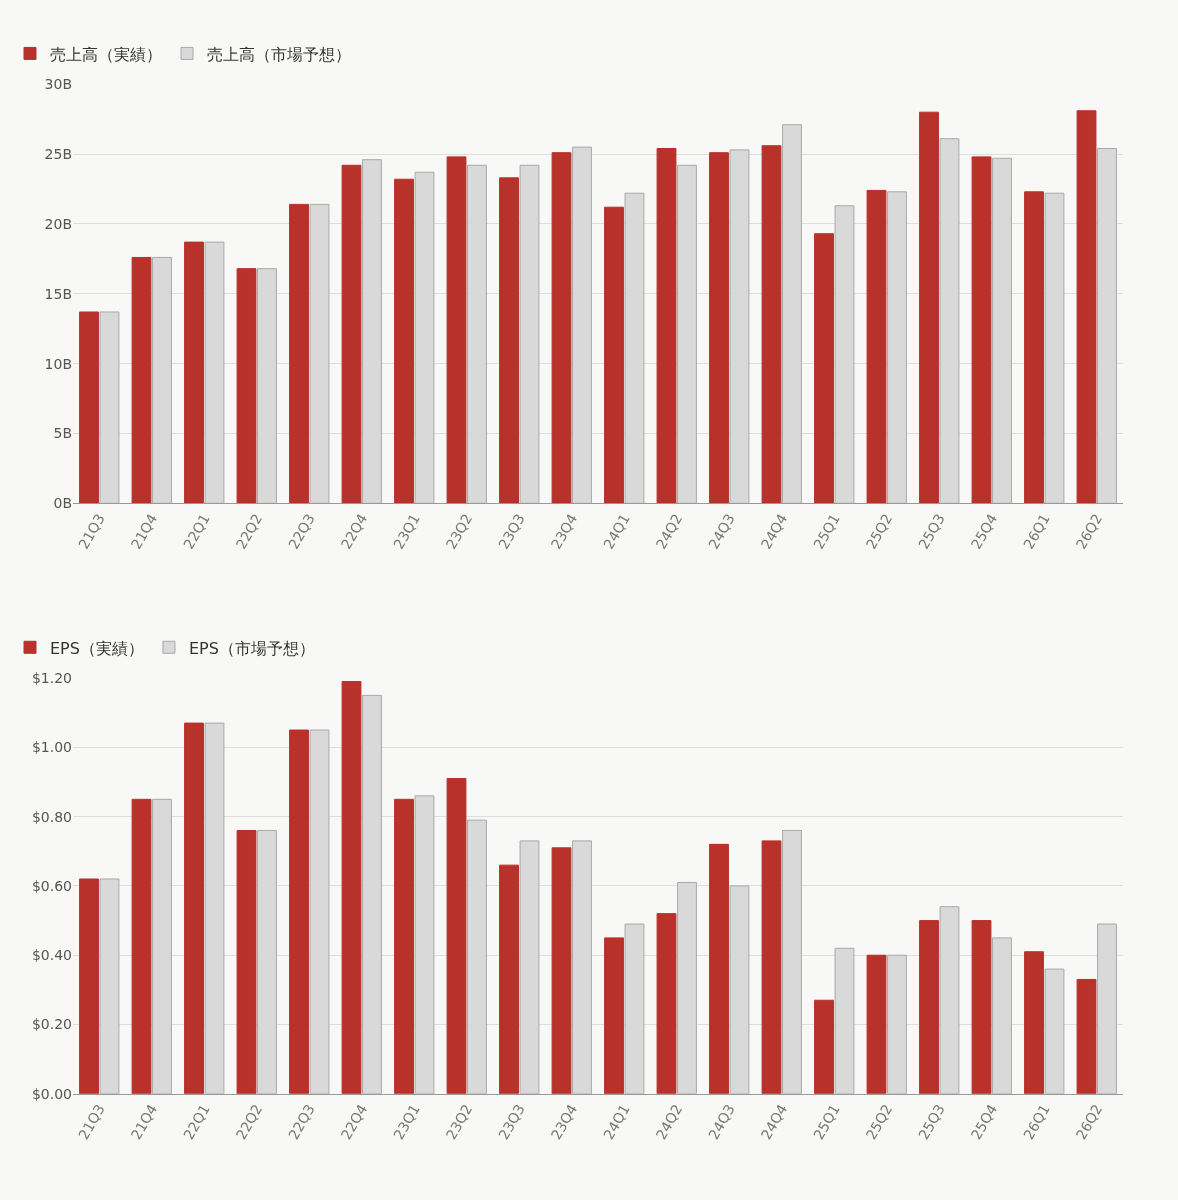  I want to click on y-tick-label: $0.80, so click(51, 816).